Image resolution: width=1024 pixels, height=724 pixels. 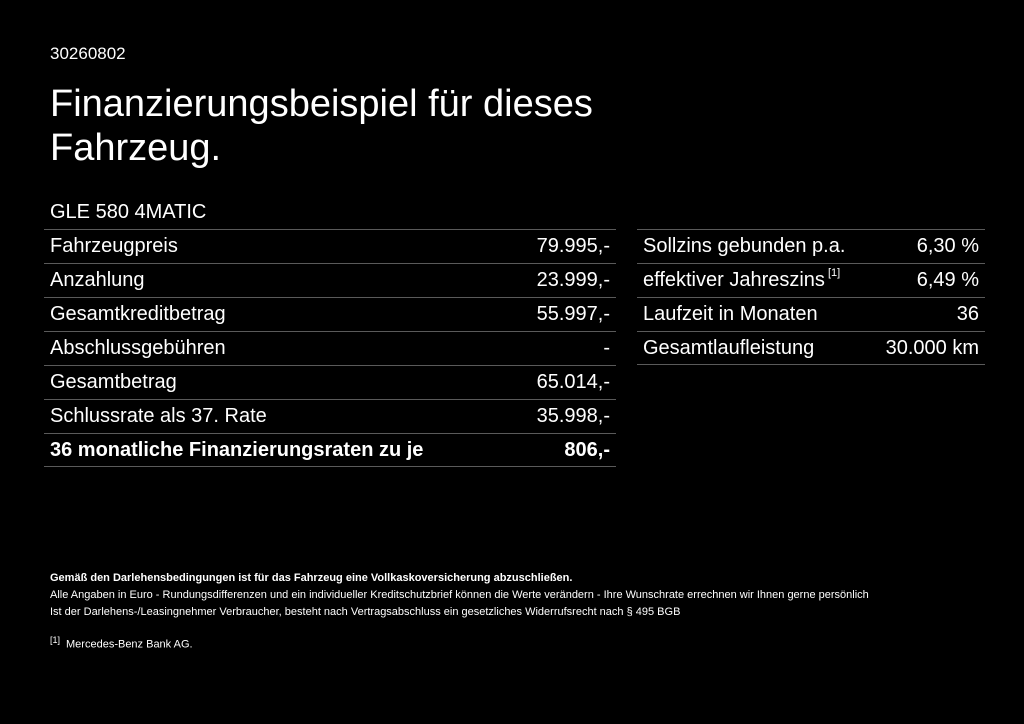 I want to click on row-label: Schlussrate als 37. Rate, so click(x=158, y=416).